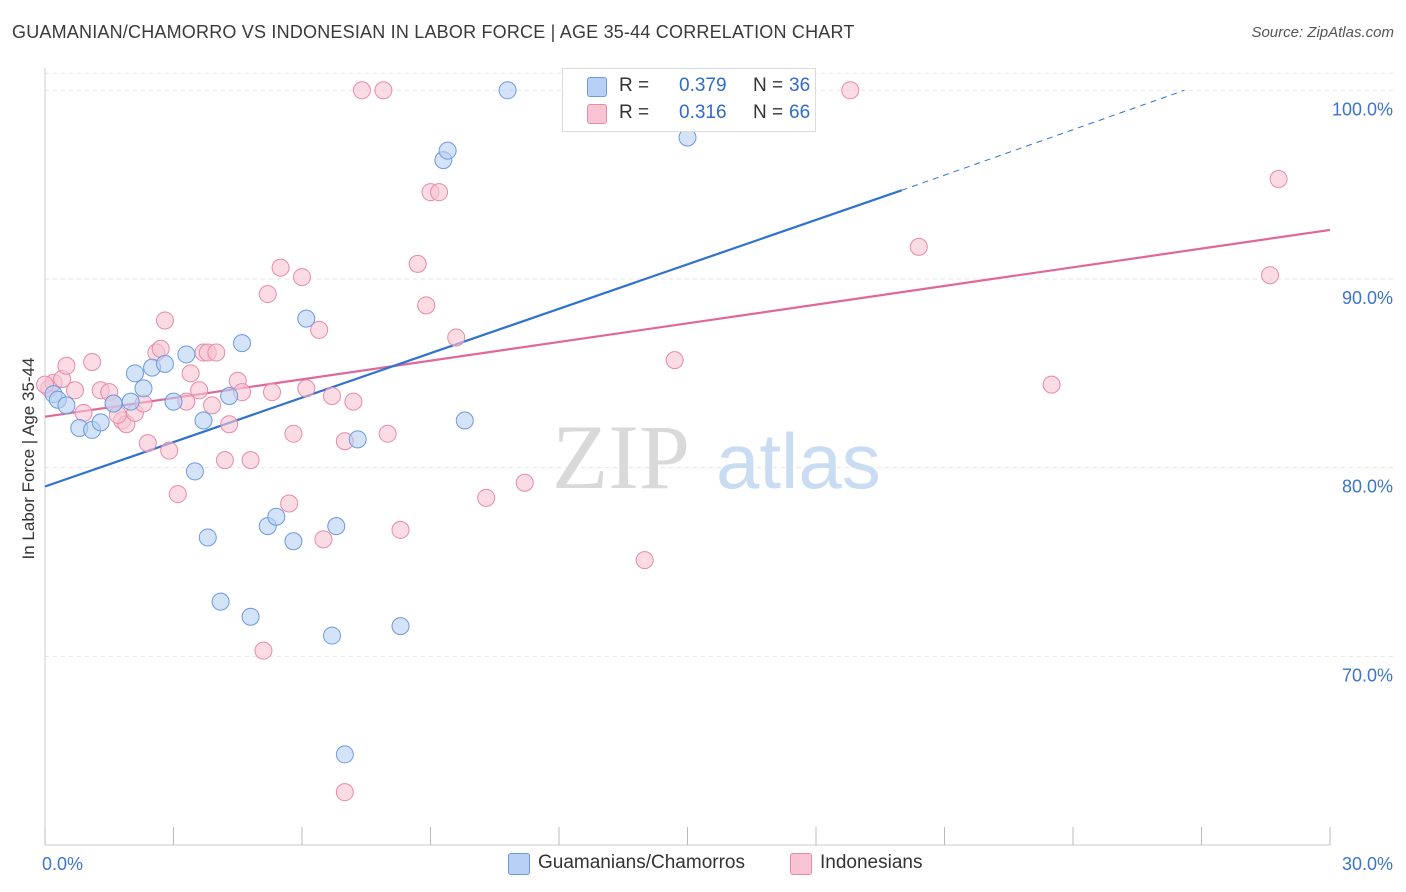 Image resolution: width=1406 pixels, height=892 pixels. What do you see at coordinates (703, 85) in the screenshot?
I see `legend-r-value: 0.379` at bounding box center [703, 85].